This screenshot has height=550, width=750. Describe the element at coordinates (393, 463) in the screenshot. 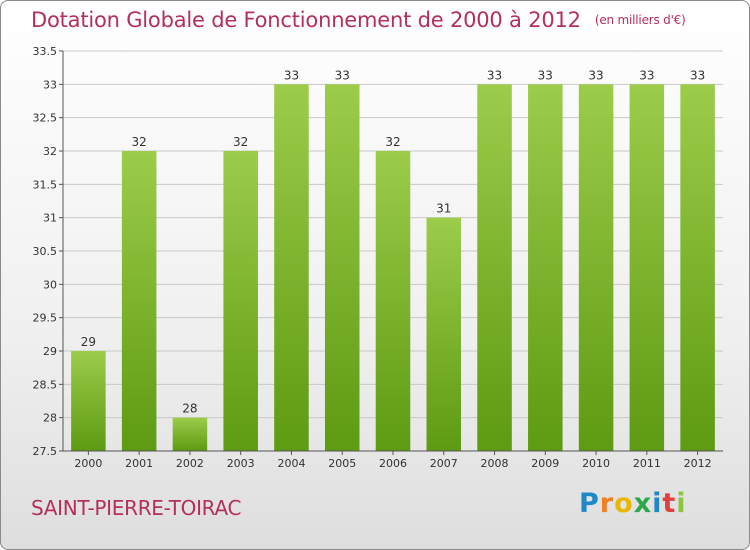

I see `x-tick-label: 2006` at that location.